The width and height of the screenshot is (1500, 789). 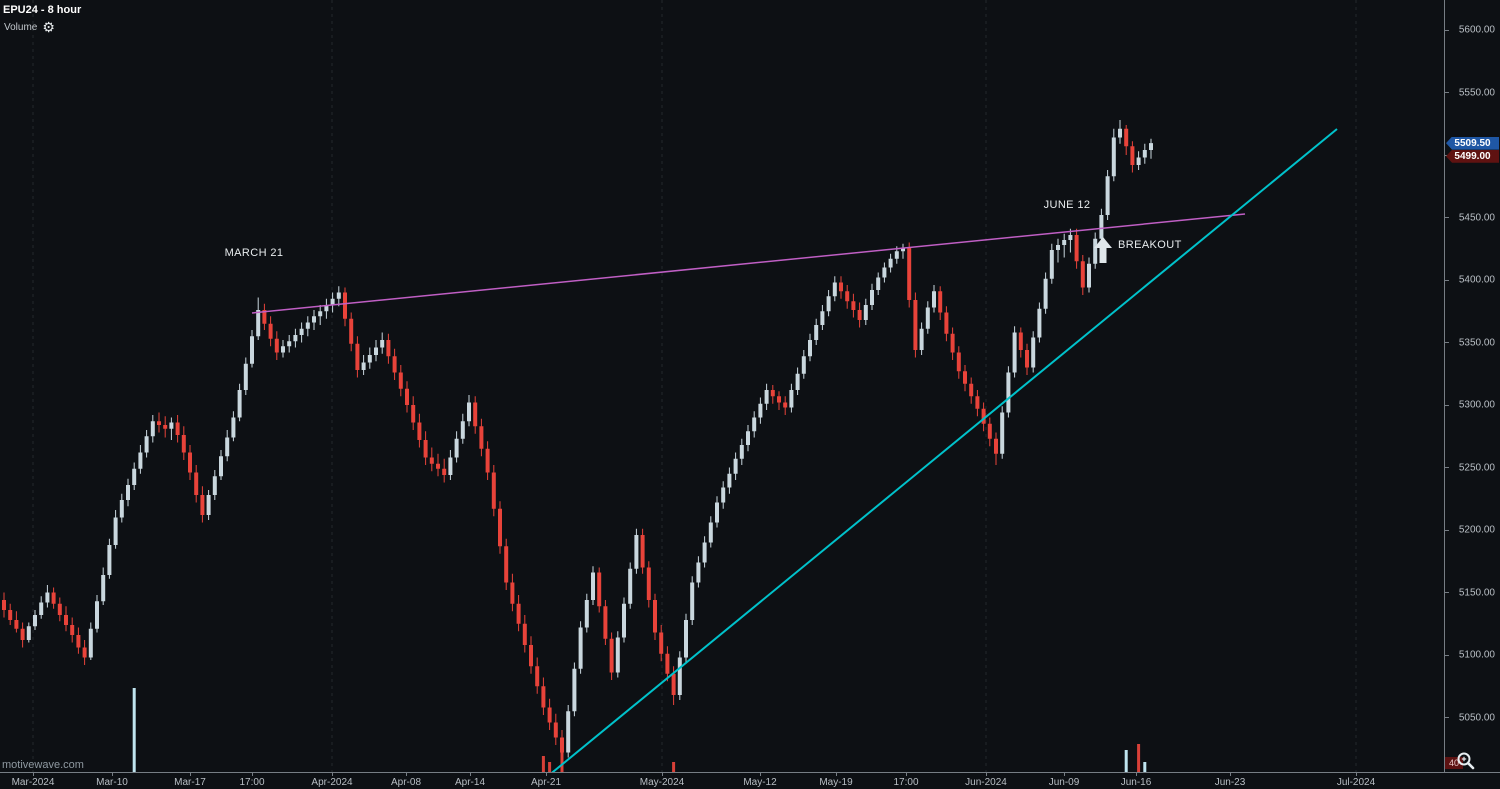 I want to click on price-tick-label: 5350.00, so click(x=1476, y=342).